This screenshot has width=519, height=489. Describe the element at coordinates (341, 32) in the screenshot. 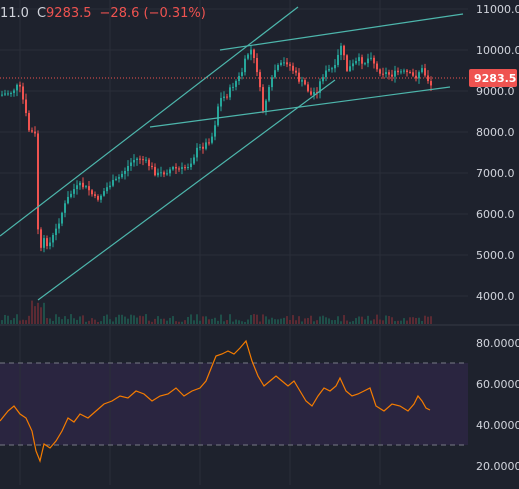

I see `range-upper-trendline` at that location.